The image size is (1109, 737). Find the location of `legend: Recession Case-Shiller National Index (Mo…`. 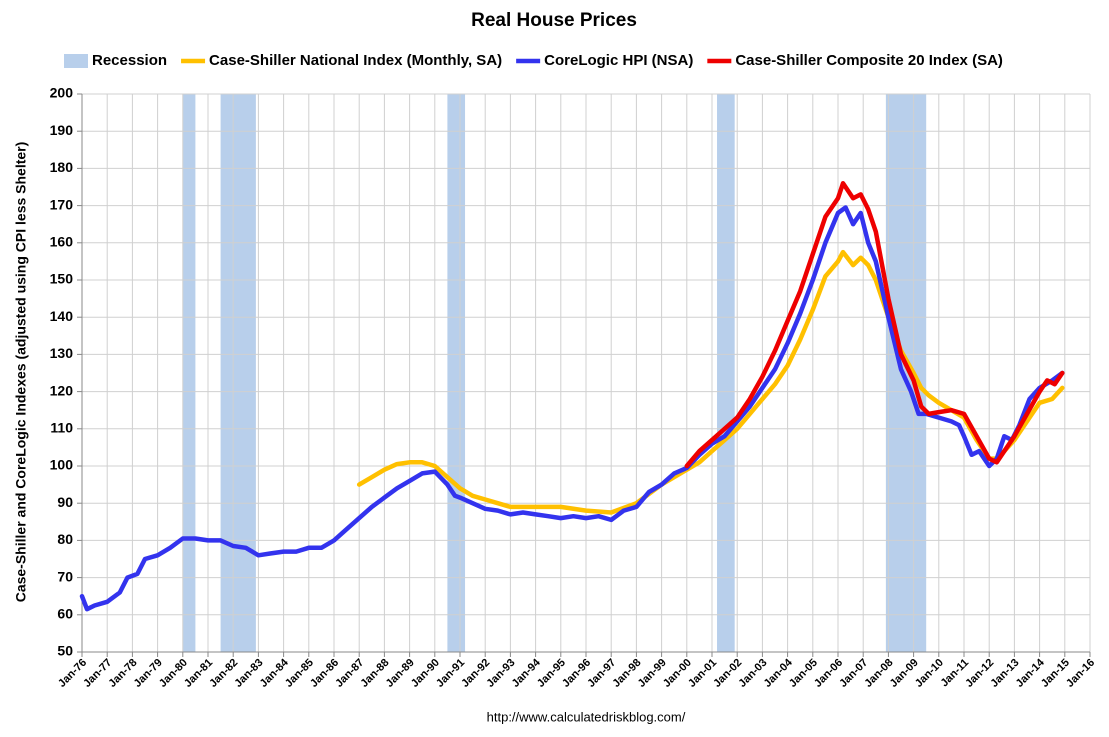

legend: Recession Case-Shiller National Index (Mo… is located at coordinates (533, 60).